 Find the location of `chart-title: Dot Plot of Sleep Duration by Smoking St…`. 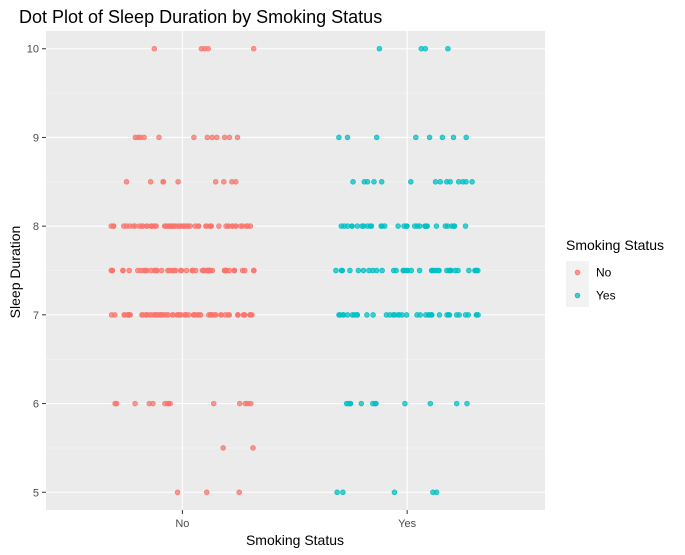

chart-title: Dot Plot of Sleep Duration by Smoking St… is located at coordinates (200, 17).